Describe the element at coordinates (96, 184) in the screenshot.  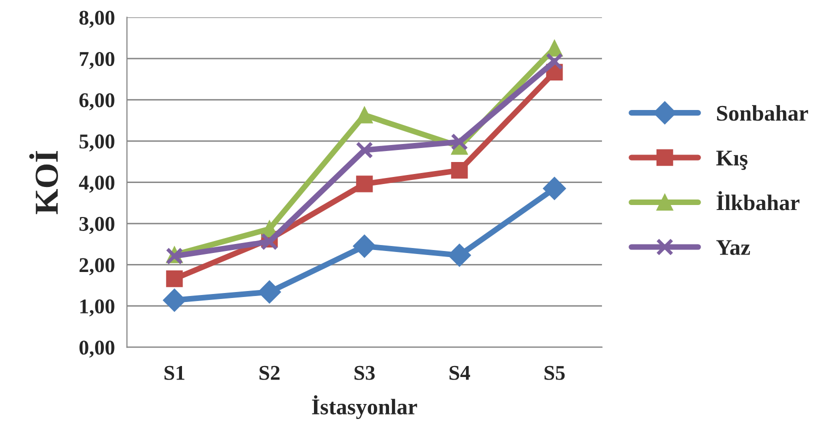
I see `y-tick-label: 4,00` at that location.